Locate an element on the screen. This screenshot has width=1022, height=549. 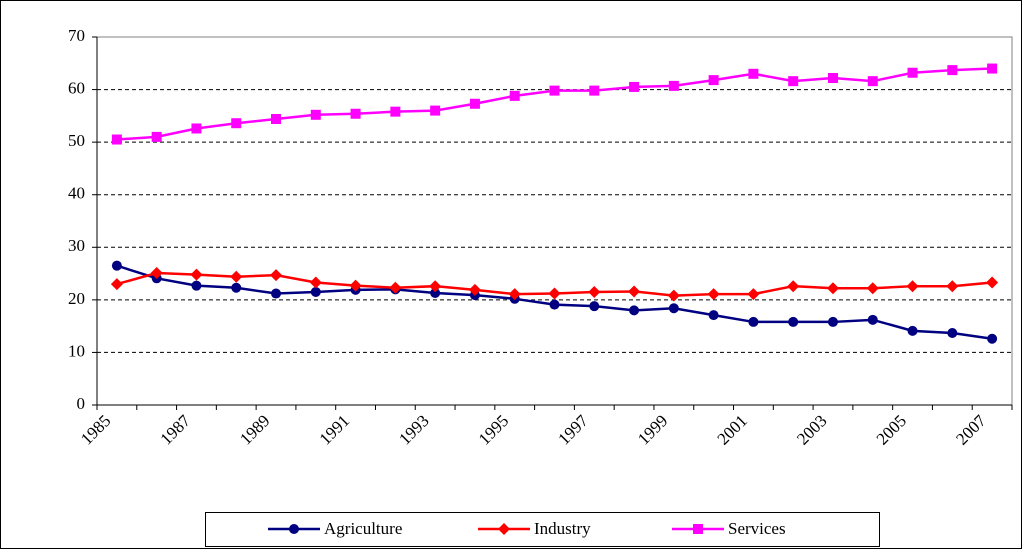
y-tick-label: 30 is located at coordinates (76, 245).